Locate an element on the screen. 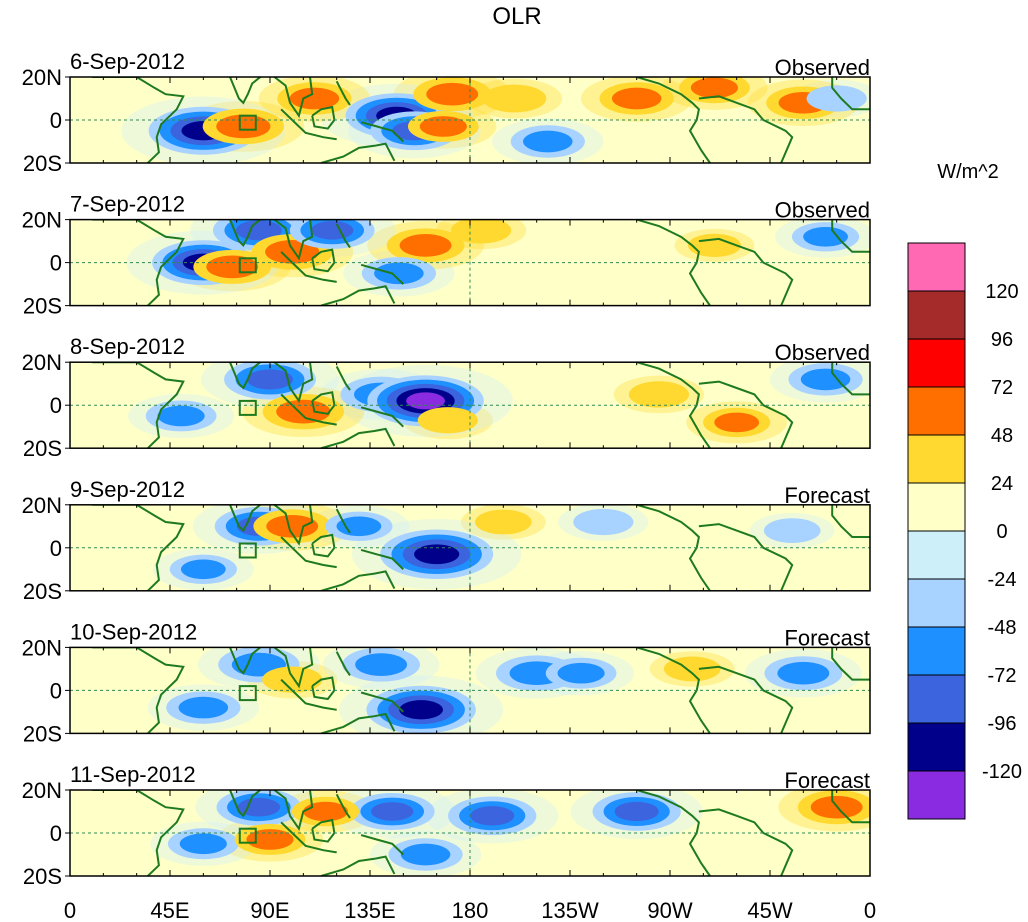  colorbar-tick-label: 24 is located at coordinates (1002, 484).